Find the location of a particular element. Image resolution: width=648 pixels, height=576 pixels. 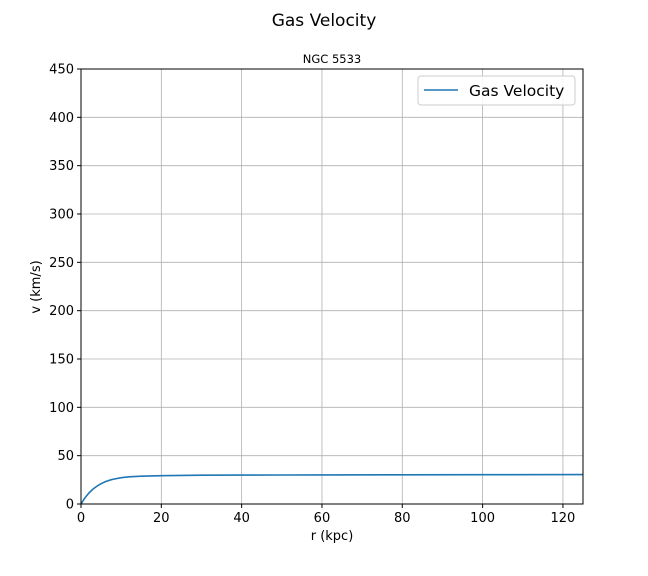

chart-title: NGC 5533 is located at coordinates (332, 59).